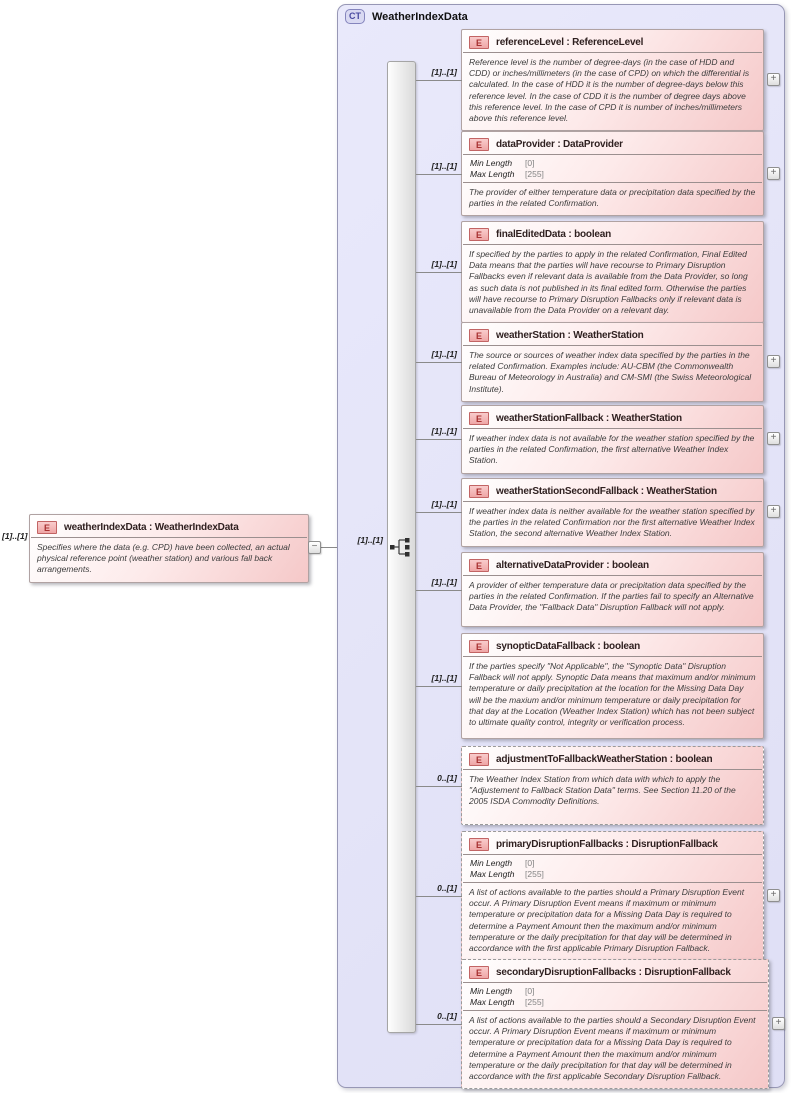  What do you see at coordinates (169, 526) in the screenshot?
I see `root-element-header: E weatherIndexData : WeatherIndexData` at bounding box center [169, 526].